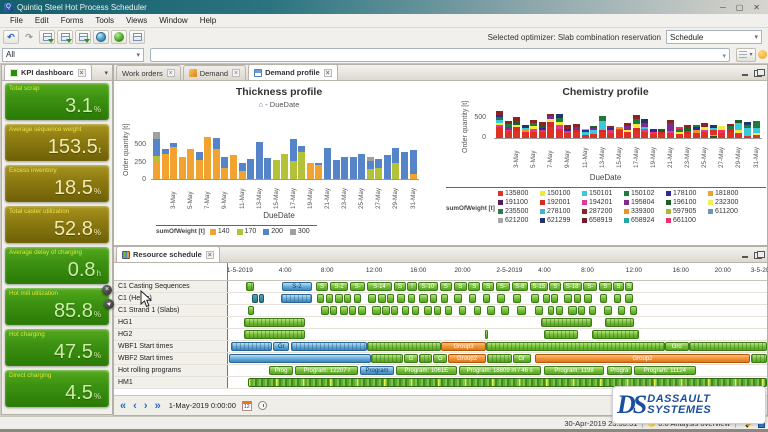  What do you see at coordinates (502, 286) in the screenshot?
I see `gantt-block-s-: S-` at bounding box center [502, 286].